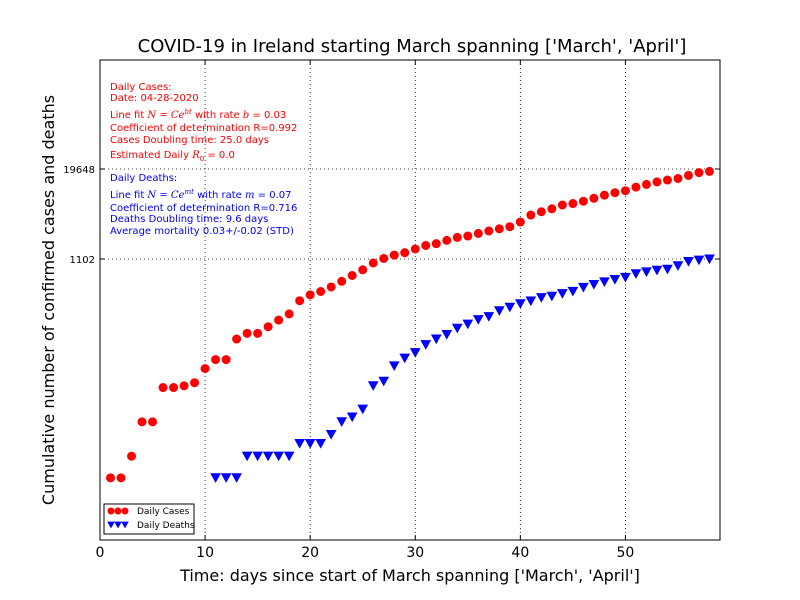 Image resolution: width=800 pixels, height=600 pixels. Describe the element at coordinates (149, 519) in the screenshot. I see `legend: Daily Cases Daily Deaths` at that location.